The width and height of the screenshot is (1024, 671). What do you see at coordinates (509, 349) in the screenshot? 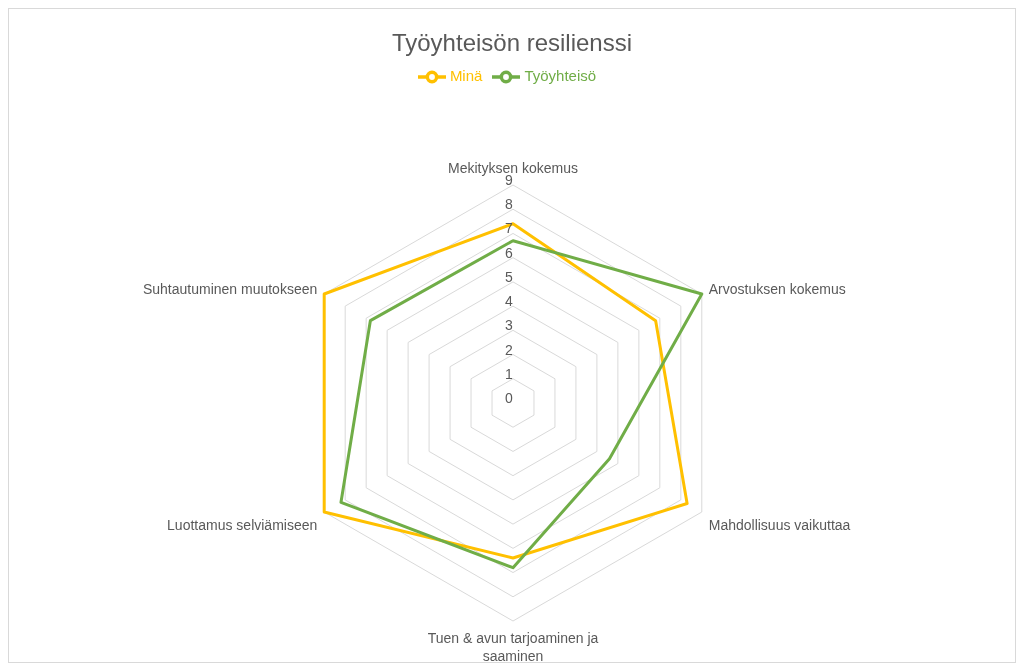
I see `y-tick-label: 2` at bounding box center [509, 349].